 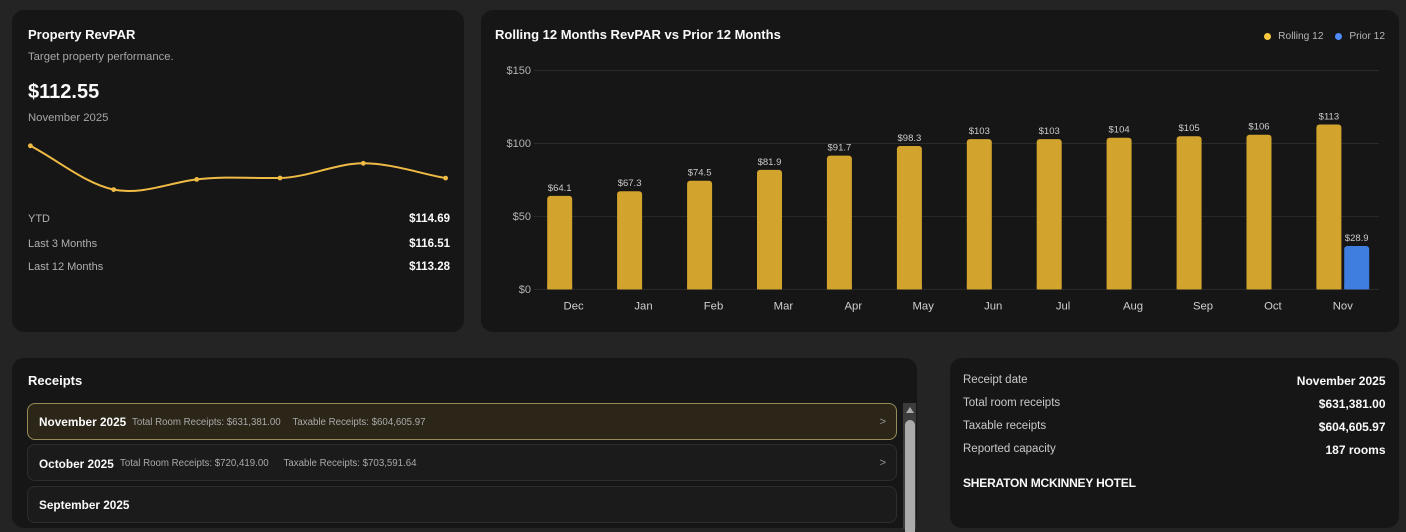 I want to click on svg-text: $150, so click(x=519, y=71).